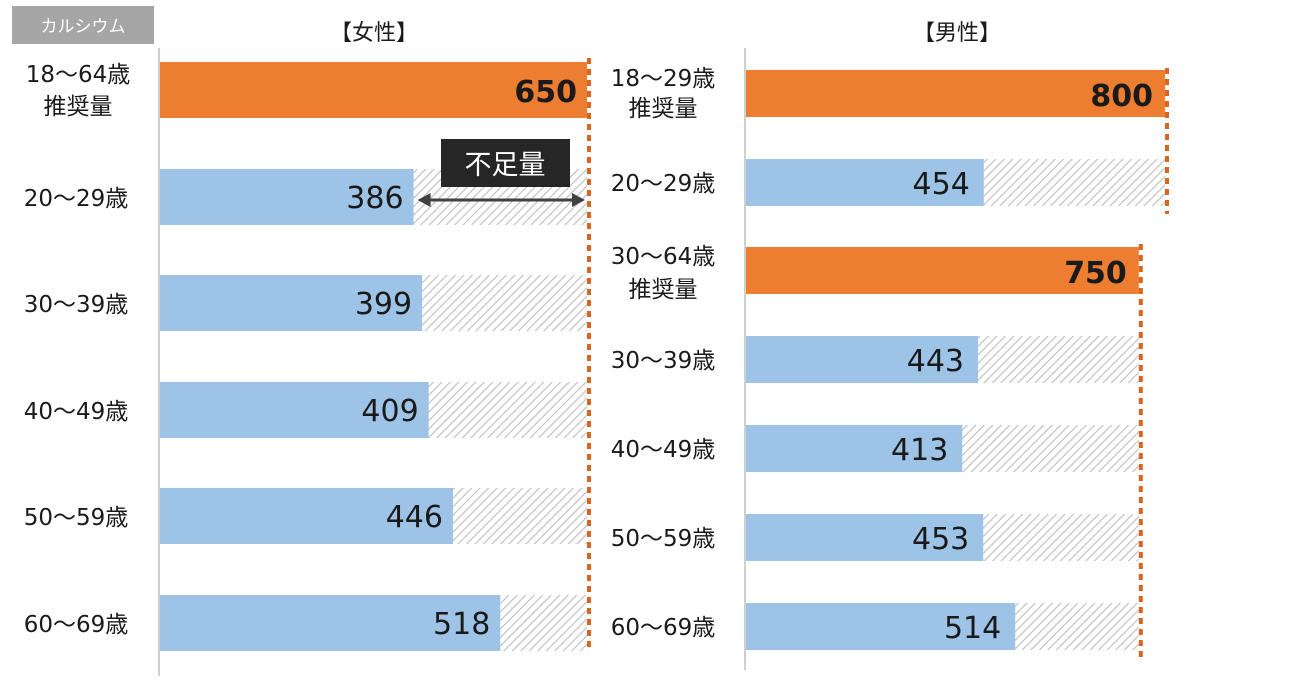  I want to click on male-intake-value: 443, so click(935, 361).